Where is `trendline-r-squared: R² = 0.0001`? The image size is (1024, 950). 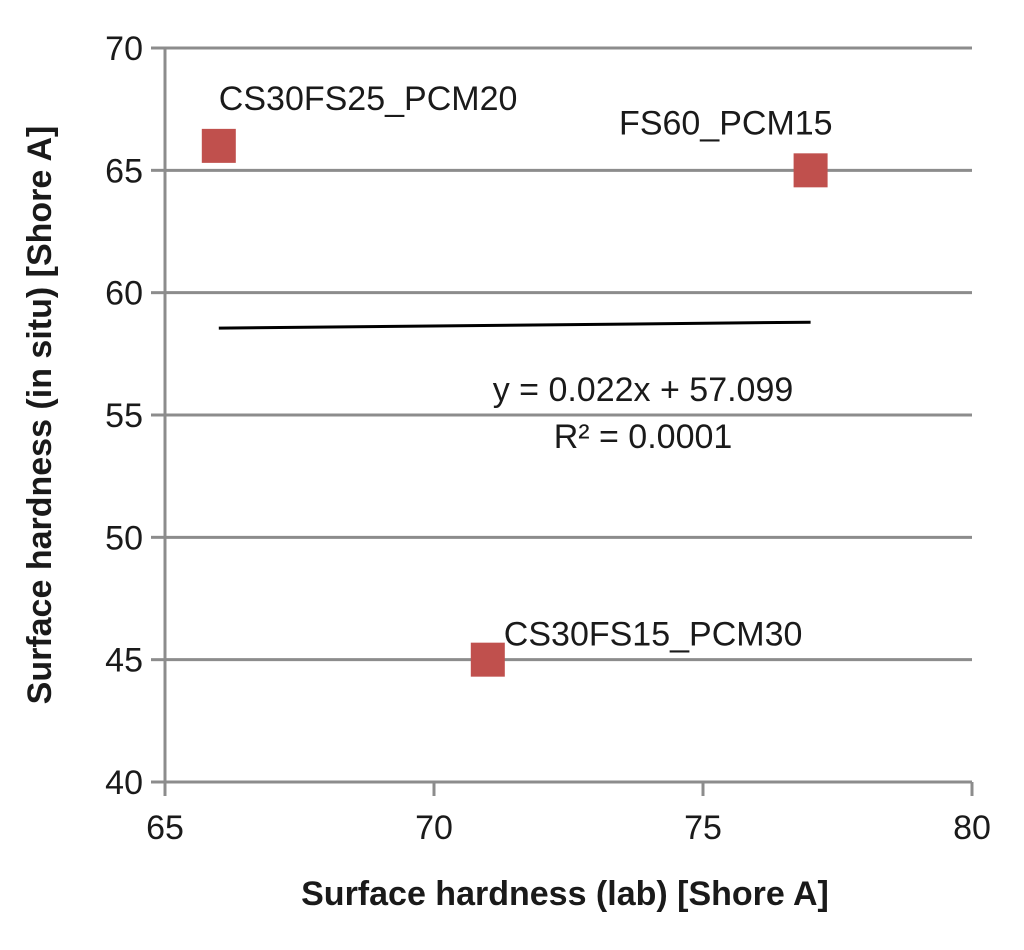 trendline-r-squared: R² = 0.0001 is located at coordinates (643, 437).